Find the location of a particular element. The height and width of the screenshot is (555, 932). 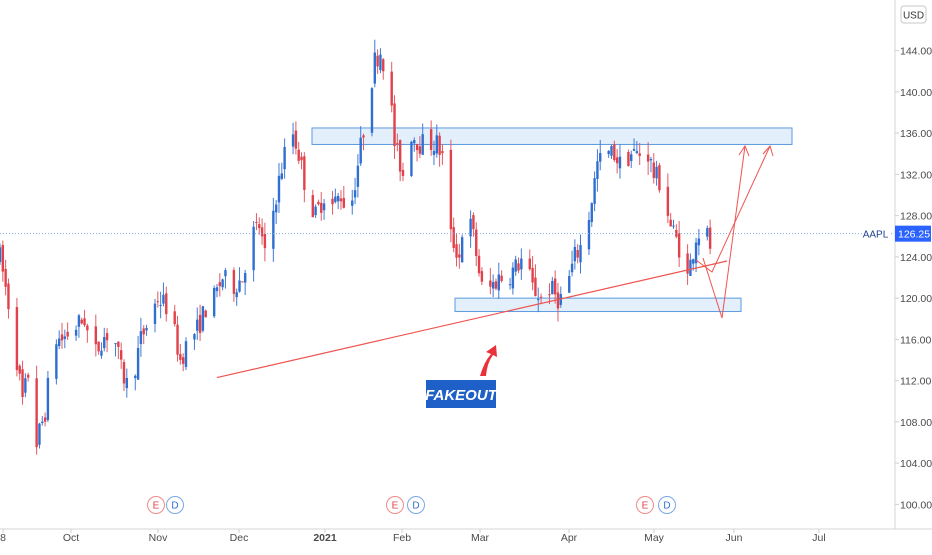

event-label: E is located at coordinates (156, 506).